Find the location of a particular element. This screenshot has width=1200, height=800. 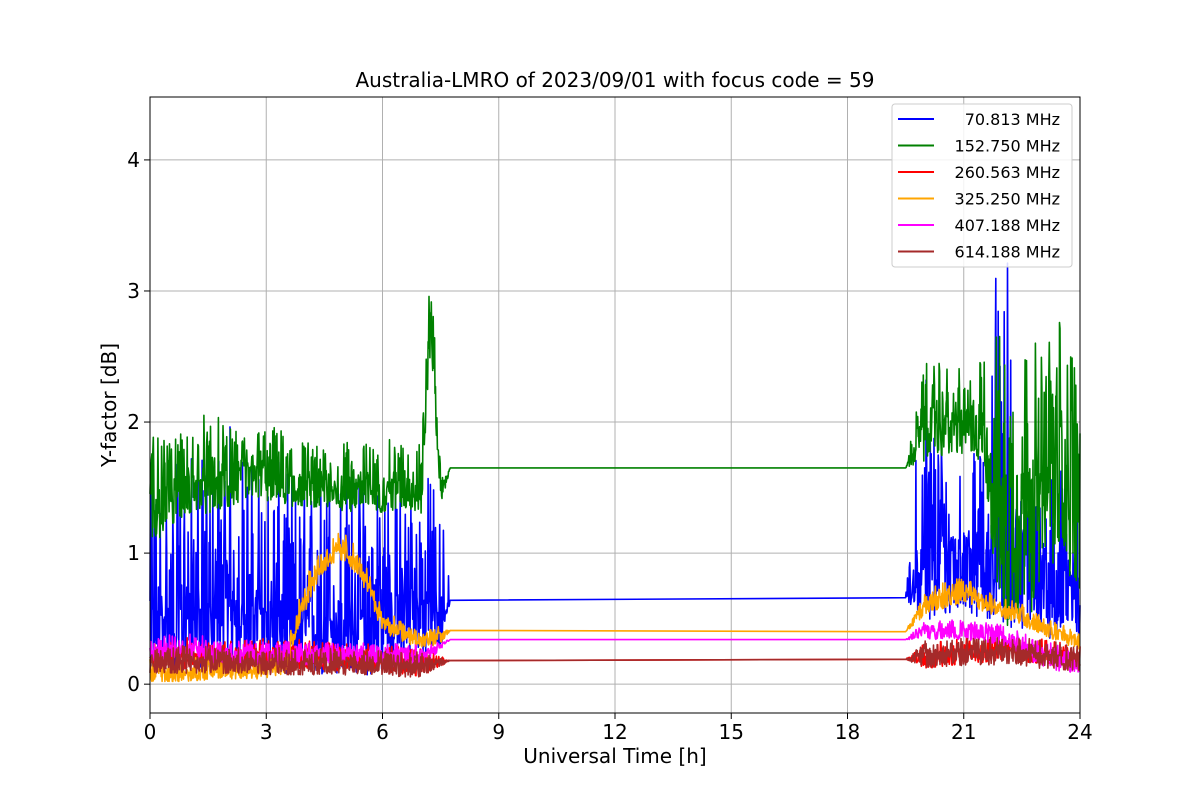

series-line is located at coordinates (615, 657).